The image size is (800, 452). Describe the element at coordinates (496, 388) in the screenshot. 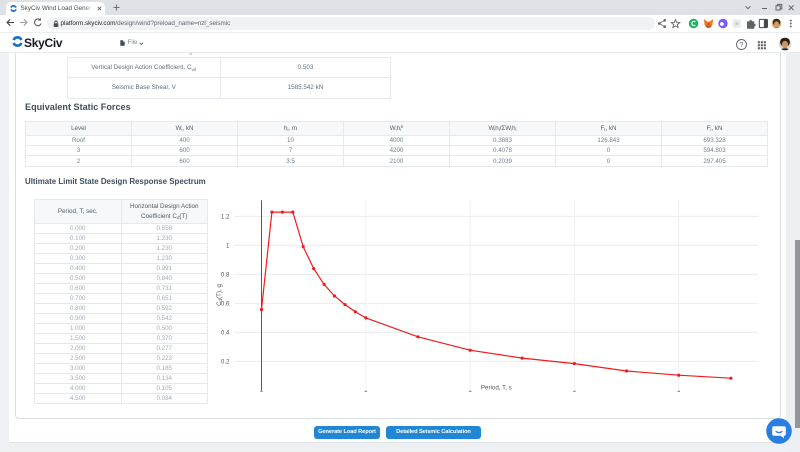

I see `svg-text: Period, T, s` at that location.